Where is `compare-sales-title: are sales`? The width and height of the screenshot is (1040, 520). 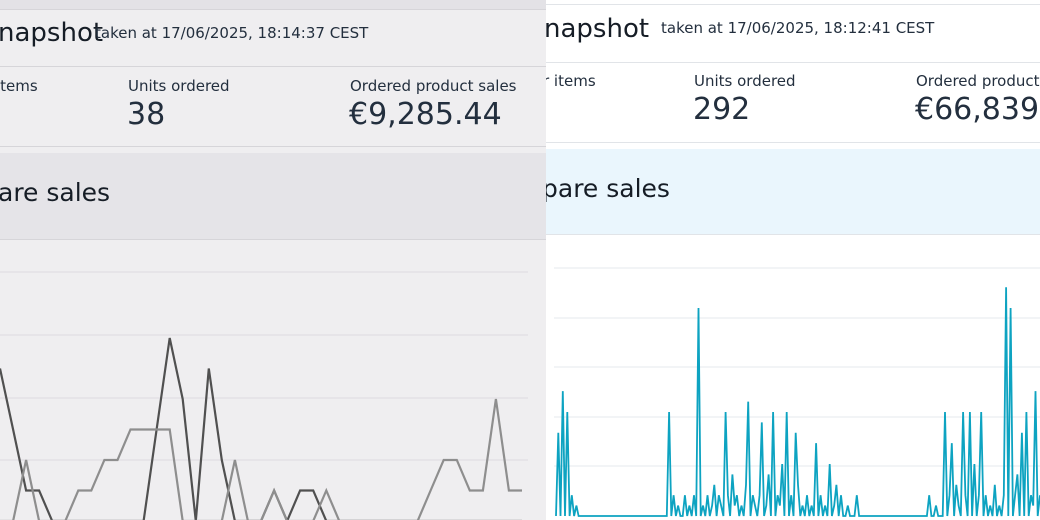 compare-sales-title: are sales is located at coordinates (55, 192).